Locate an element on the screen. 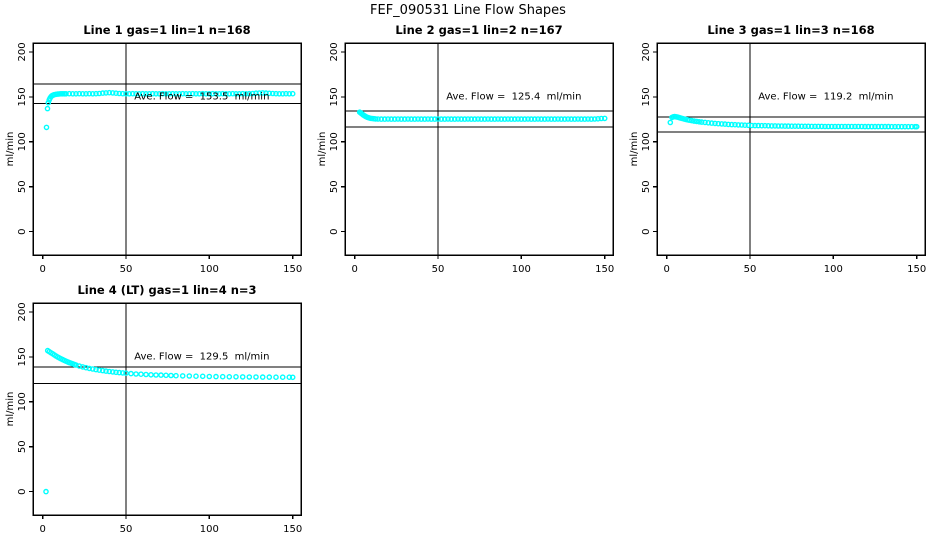  y-axis-tick-label: 50 is located at coordinates (22, 446).